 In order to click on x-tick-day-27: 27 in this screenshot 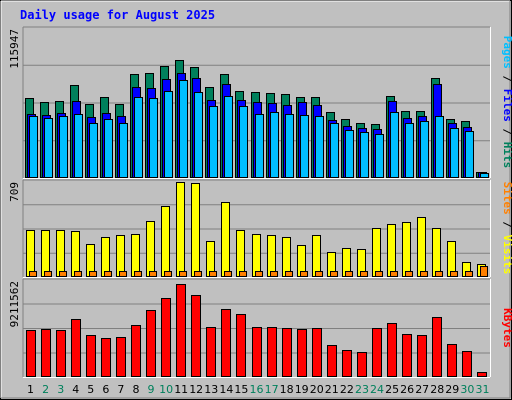, I will do `click(422, 389)`.